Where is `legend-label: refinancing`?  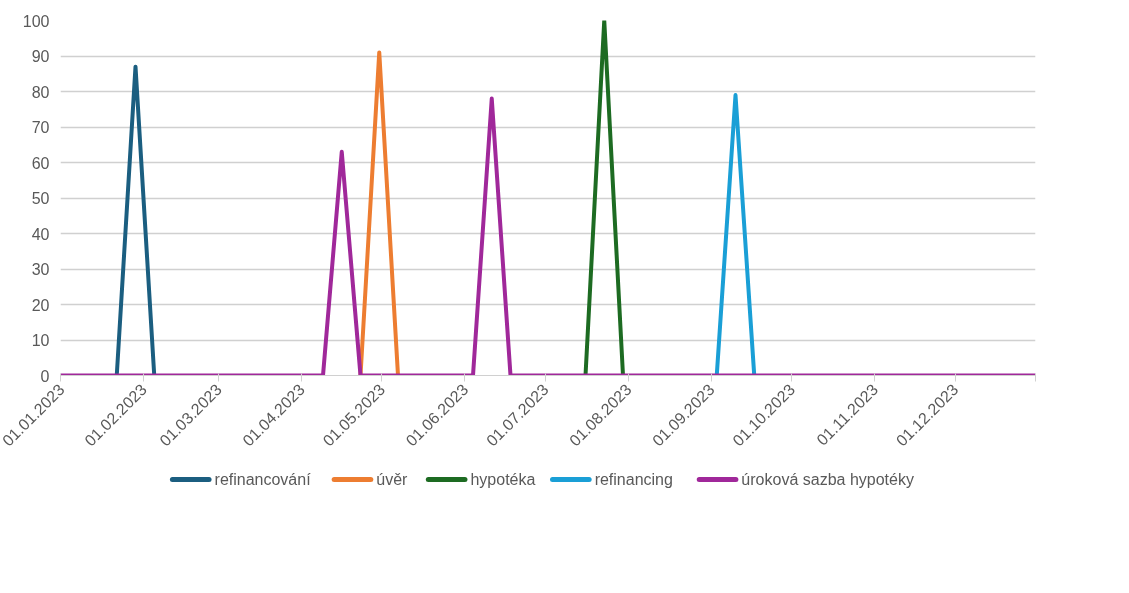 legend-label: refinancing is located at coordinates (633, 479).